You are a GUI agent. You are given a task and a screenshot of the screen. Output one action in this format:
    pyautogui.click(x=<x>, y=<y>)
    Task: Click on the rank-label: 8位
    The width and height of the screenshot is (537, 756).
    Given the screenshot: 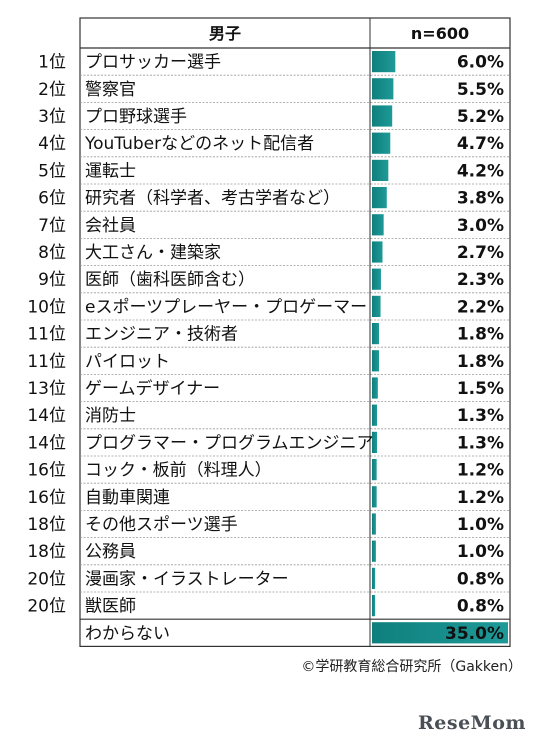 What is the action you would take?
    pyautogui.click(x=52, y=253)
    